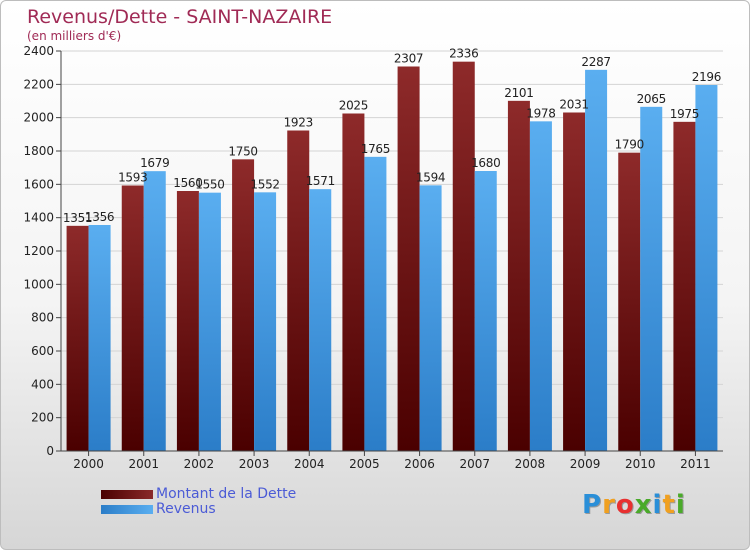 This screenshot has width=750, height=550. Describe the element at coordinates (408, 59) in the screenshot. I see `data-label-dette: 2307` at that location.